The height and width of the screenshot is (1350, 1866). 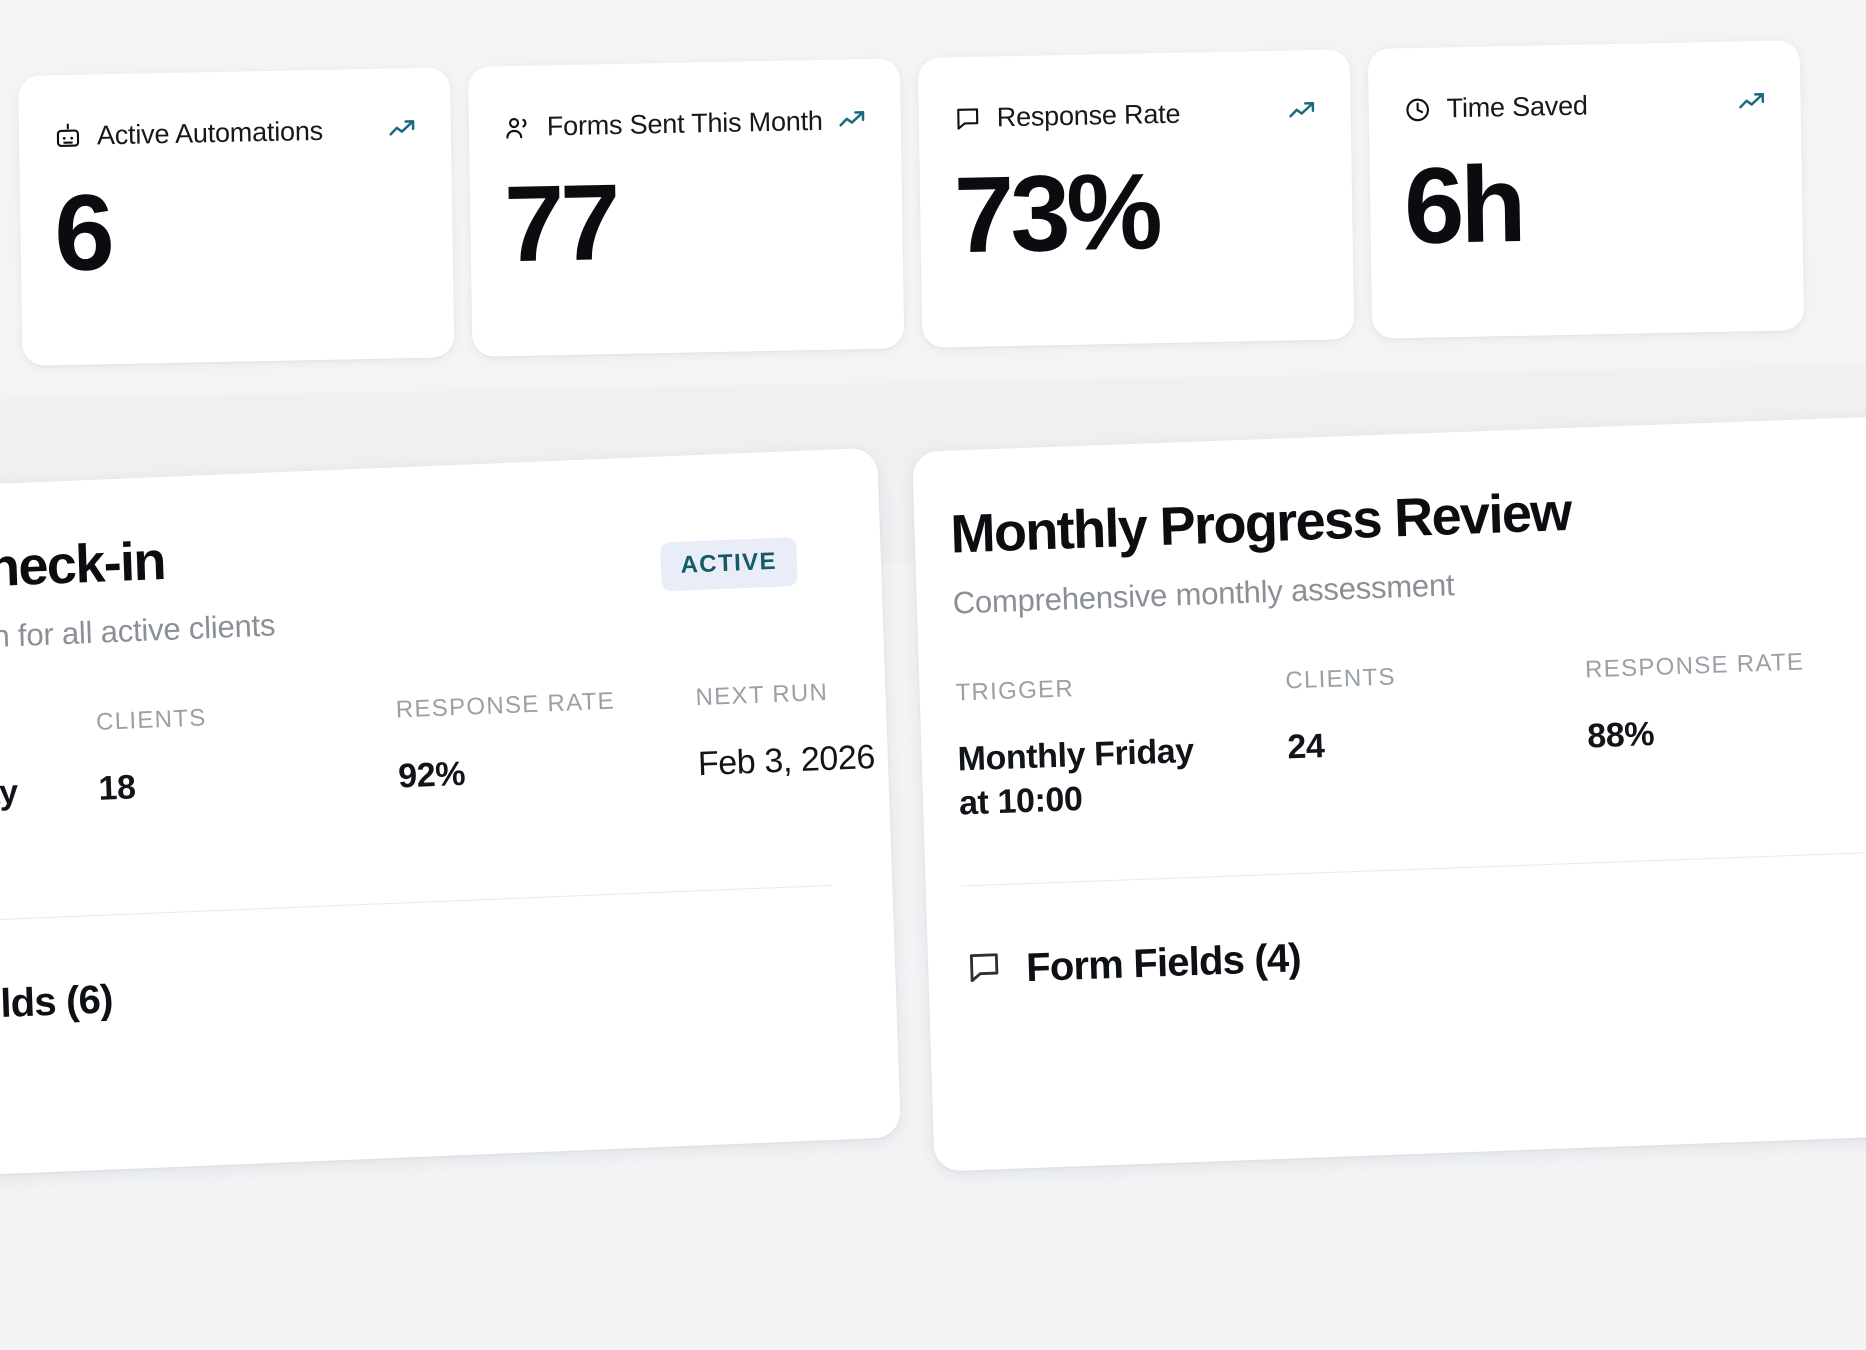 I want to click on trigger-schedule: Monthly Friday, so click(x=1076, y=755).